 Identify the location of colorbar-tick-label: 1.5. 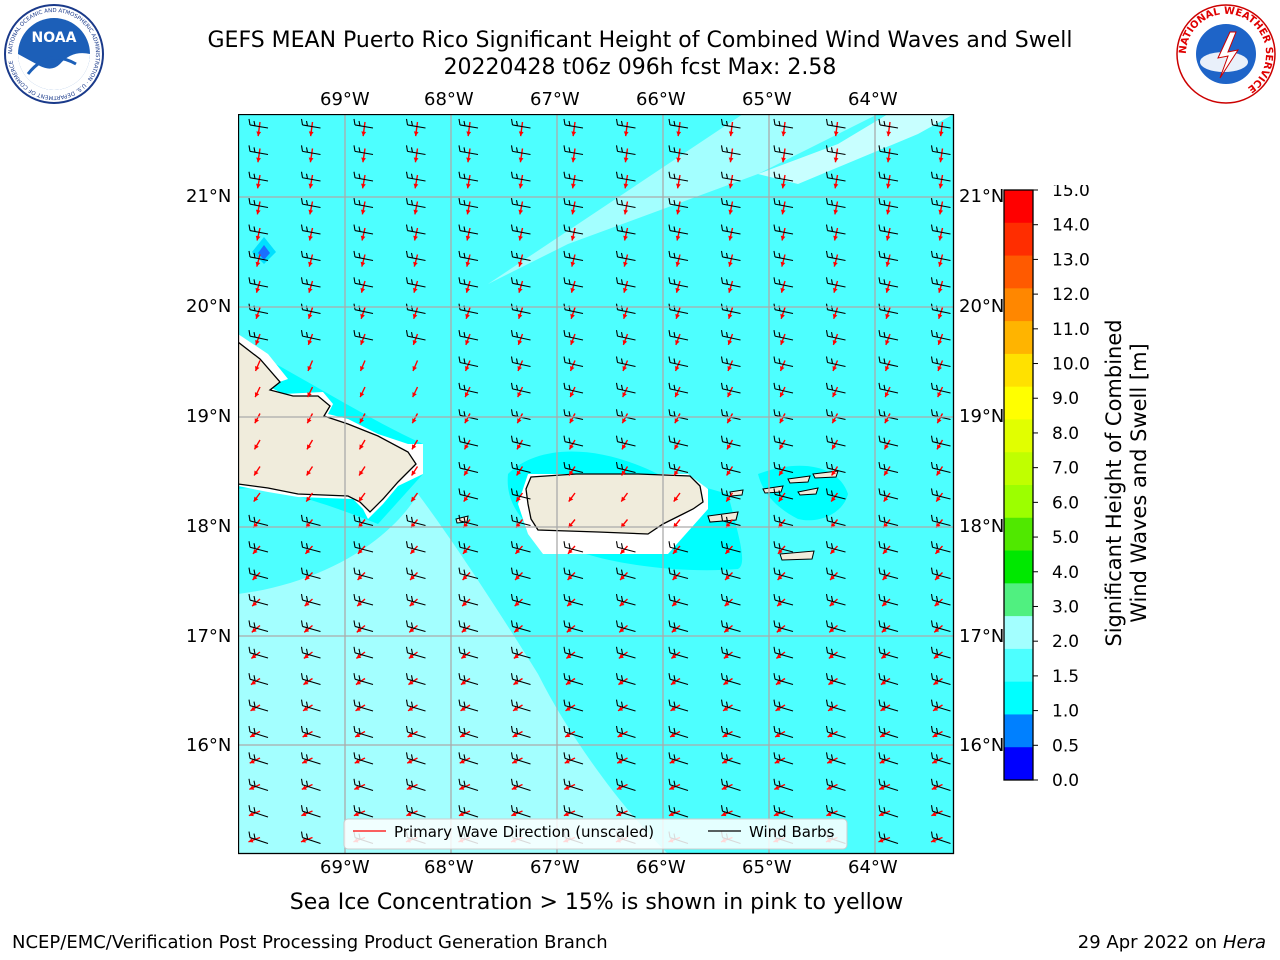
(1065, 677).